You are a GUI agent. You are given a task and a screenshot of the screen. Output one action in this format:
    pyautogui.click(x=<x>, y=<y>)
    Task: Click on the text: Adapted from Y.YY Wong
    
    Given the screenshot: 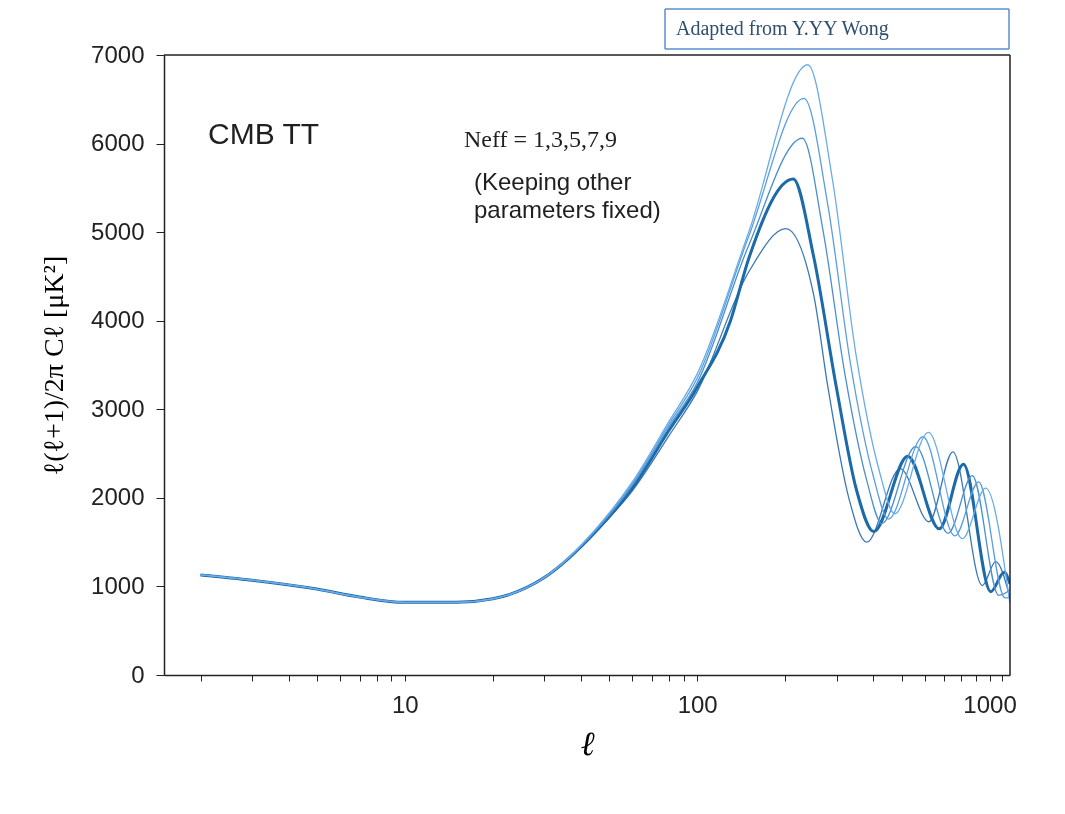 What is the action you would take?
    pyautogui.click(x=782, y=28)
    